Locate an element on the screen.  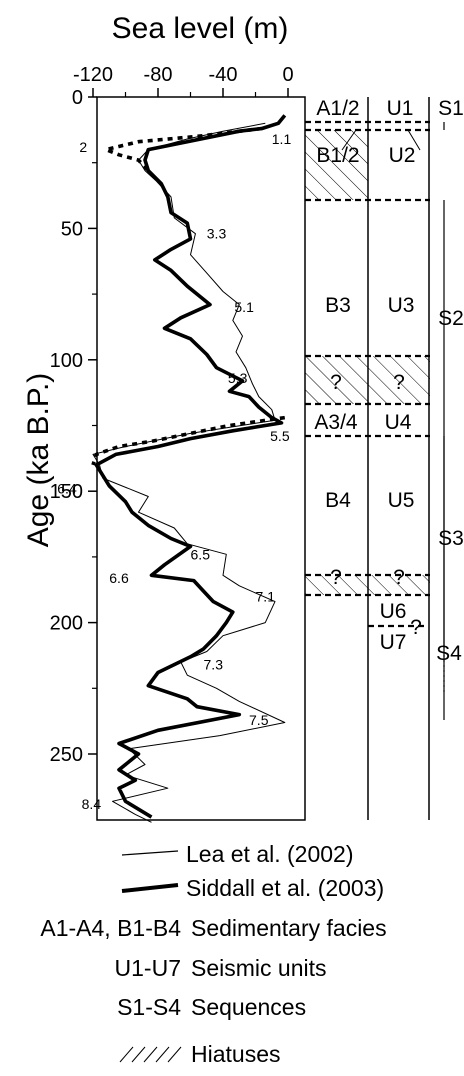
sequence-label-s2: S2 is located at coordinates (451, 318).